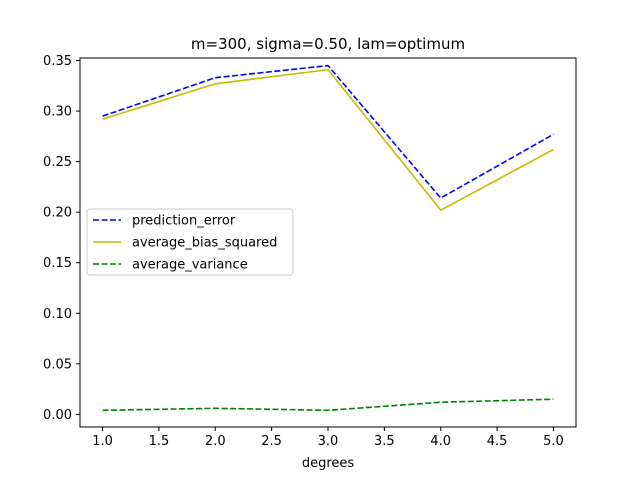 The height and width of the screenshot is (480, 640). What do you see at coordinates (57, 314) in the screenshot?
I see `y-tick-label: 0.10` at bounding box center [57, 314].